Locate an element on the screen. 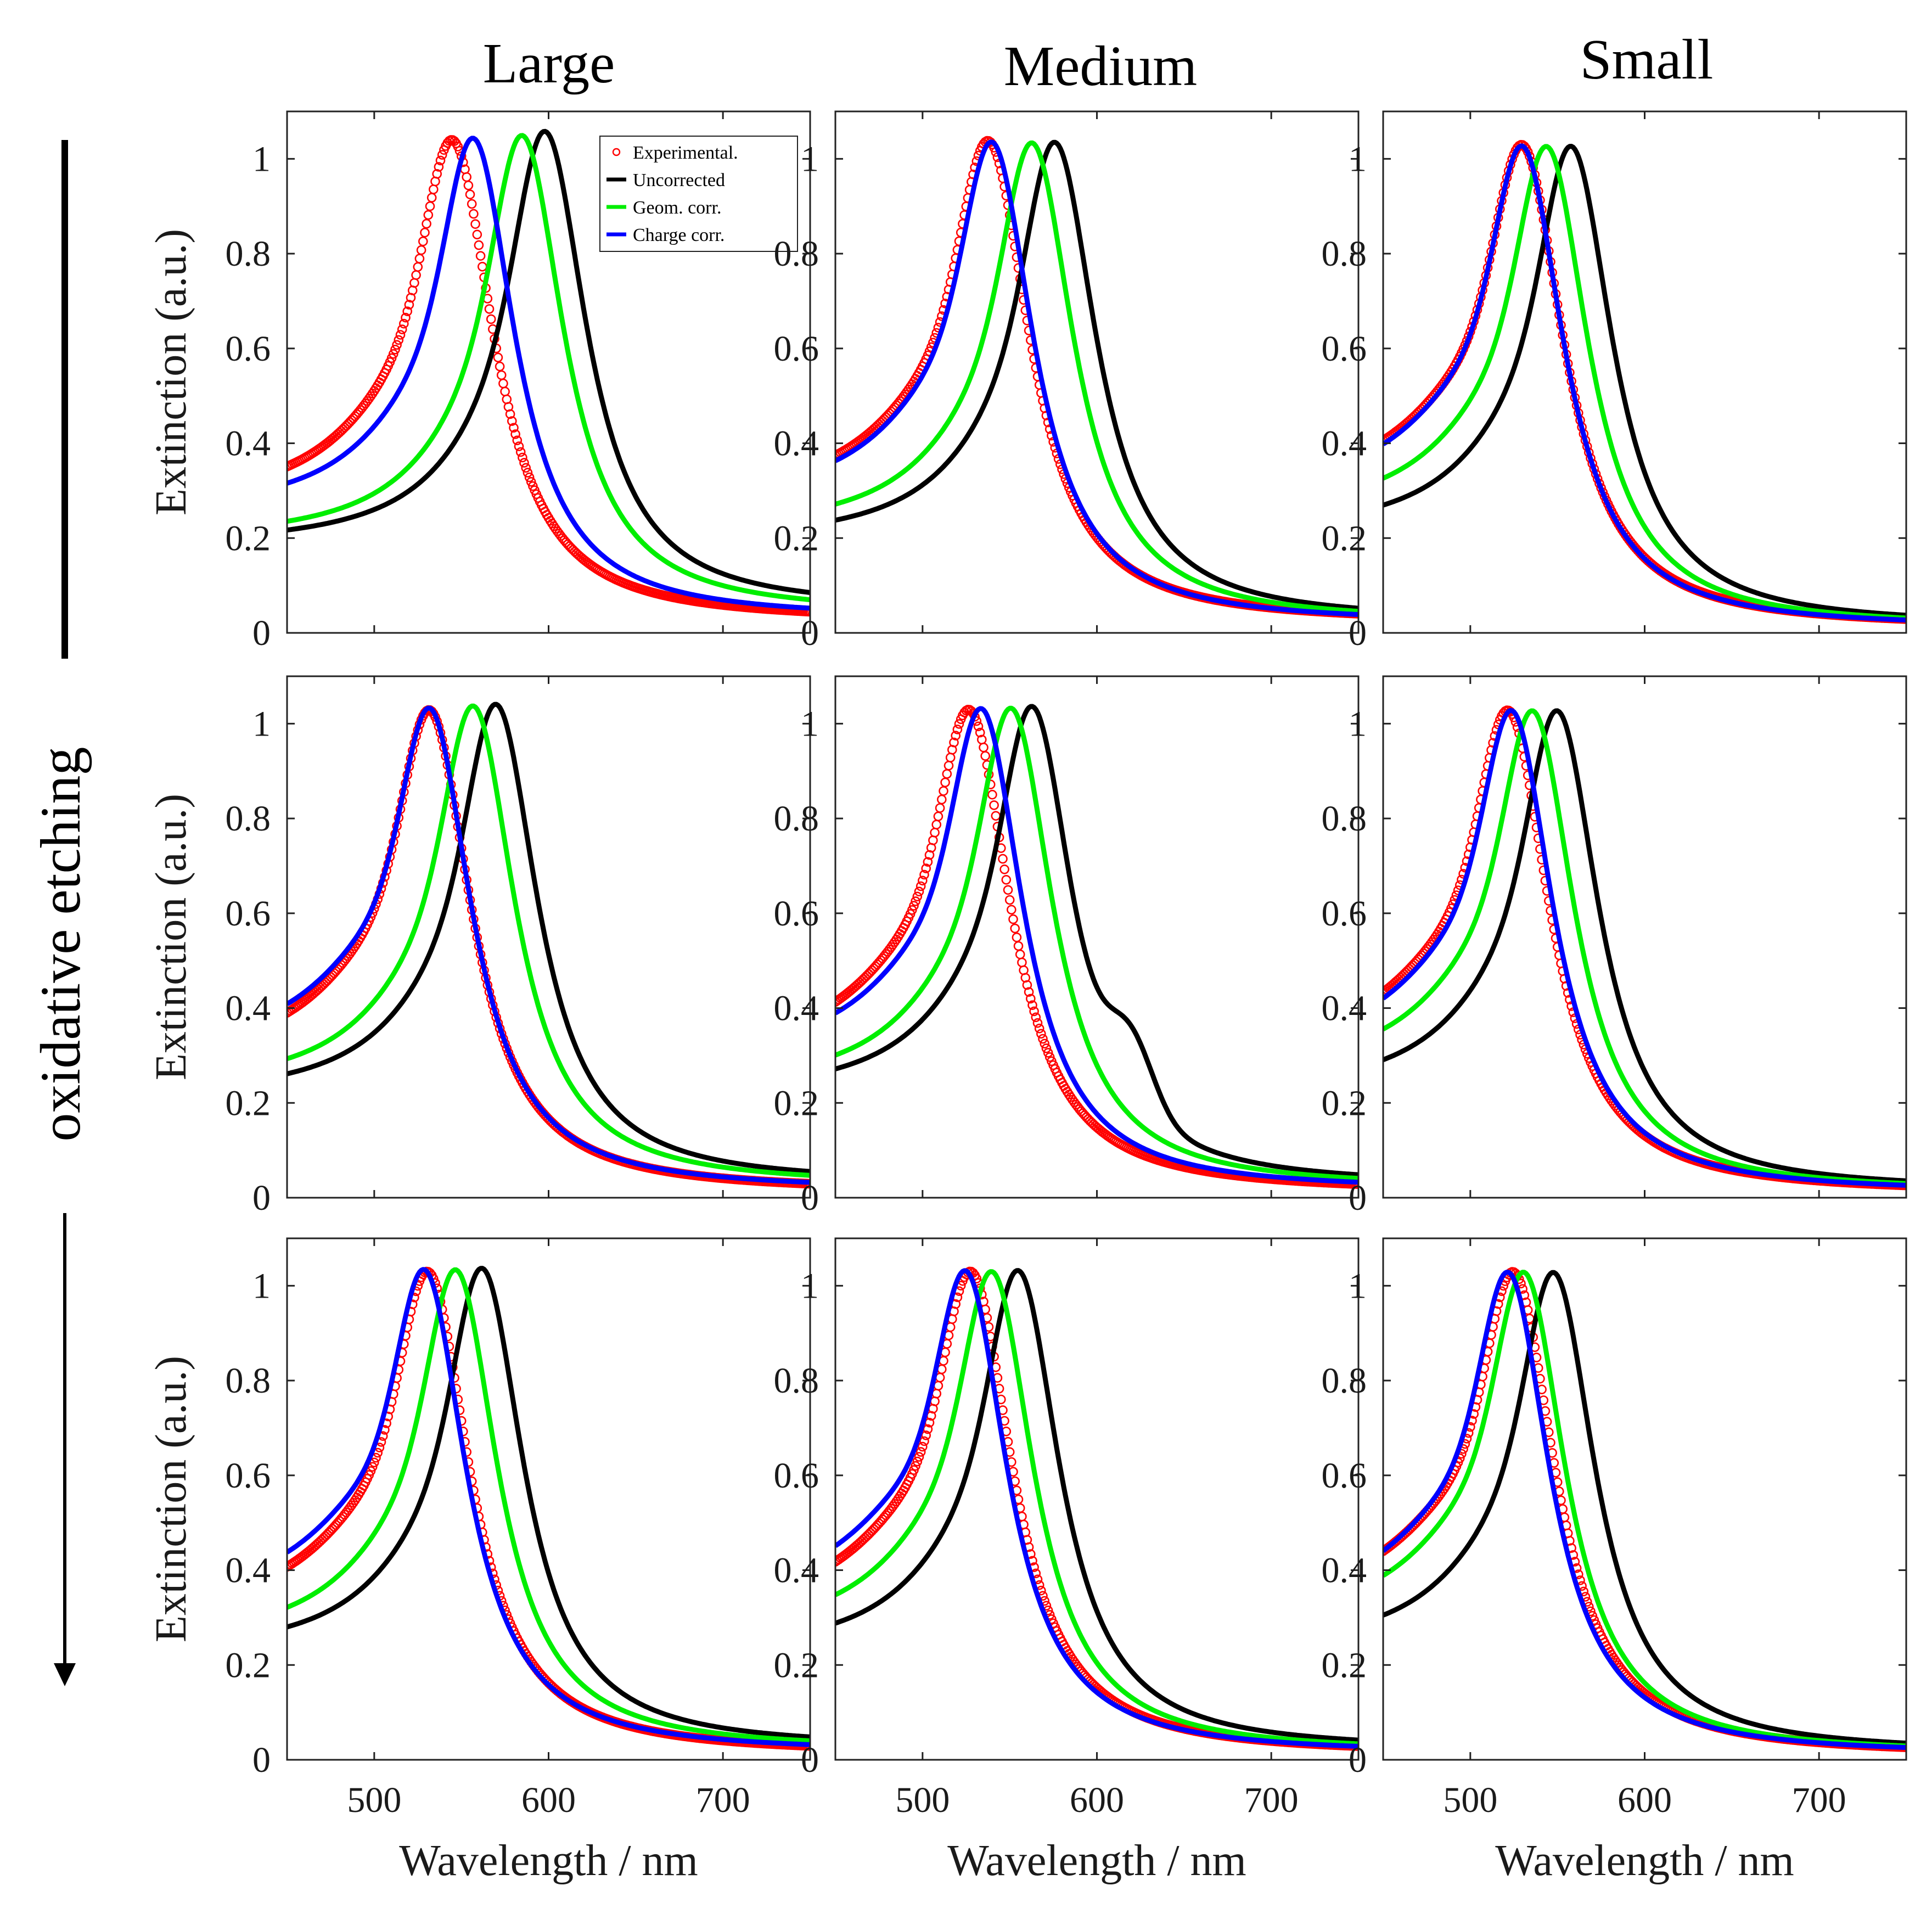 This screenshot has height=1908, width=1932. legend-label: Geom. corr. is located at coordinates (677, 208).